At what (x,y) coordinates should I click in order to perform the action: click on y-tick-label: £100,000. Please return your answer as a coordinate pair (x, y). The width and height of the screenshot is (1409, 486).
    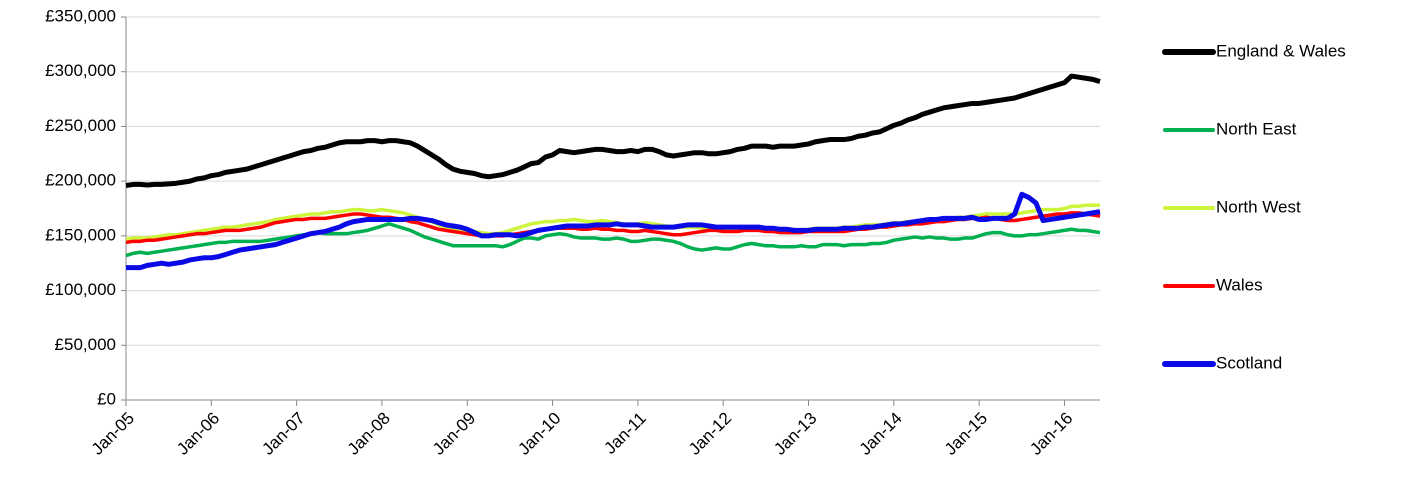
    Looking at the image, I should click on (80, 289).